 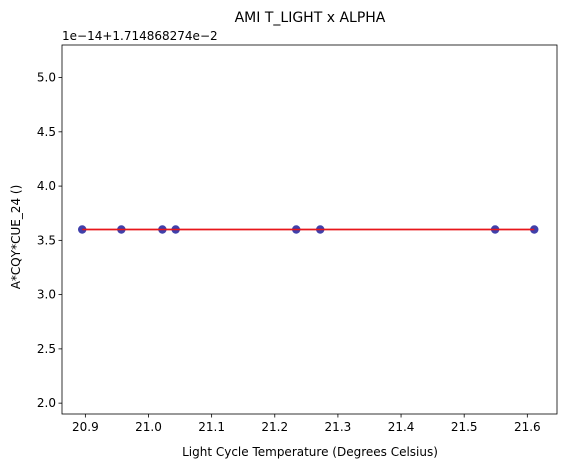 I want to click on y-tick-label: 3.5, so click(x=46, y=240).